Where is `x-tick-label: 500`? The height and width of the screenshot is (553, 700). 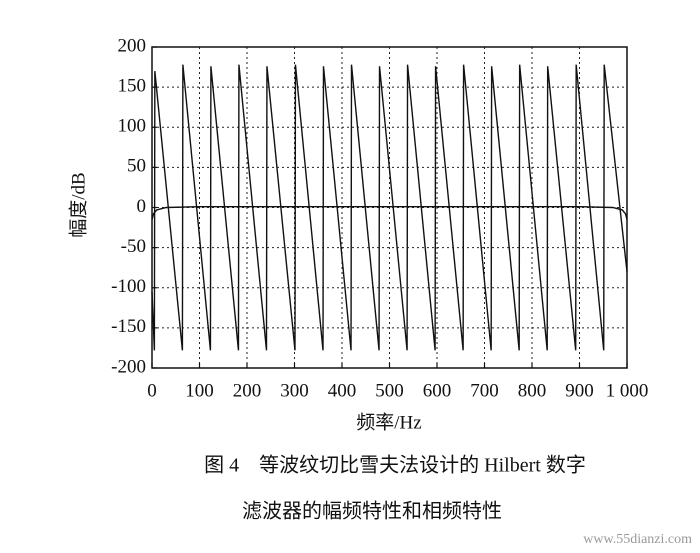 x-tick-label: 500 is located at coordinates (389, 390).